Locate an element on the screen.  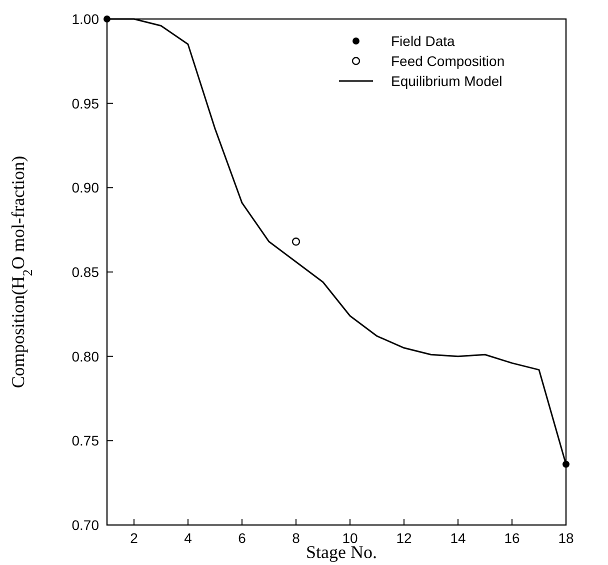
y-tick-label: 0.85 is located at coordinates (86, 272).